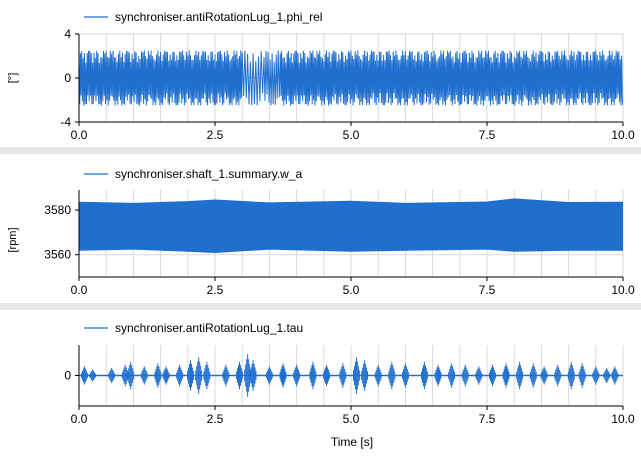 This screenshot has height=462, width=641. I want to click on legend-label: synchroniser.antiRotationLug_1.phi_rel, so click(218, 17).